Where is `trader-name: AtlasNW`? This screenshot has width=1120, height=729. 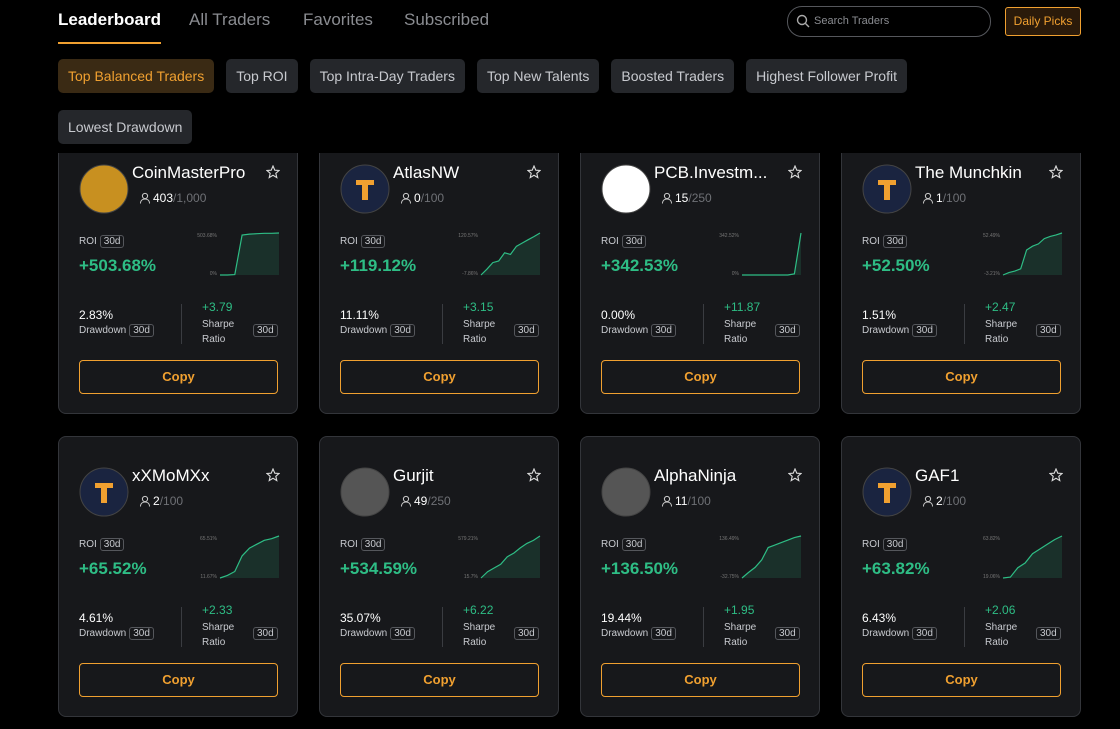 trader-name: AtlasNW is located at coordinates (426, 172).